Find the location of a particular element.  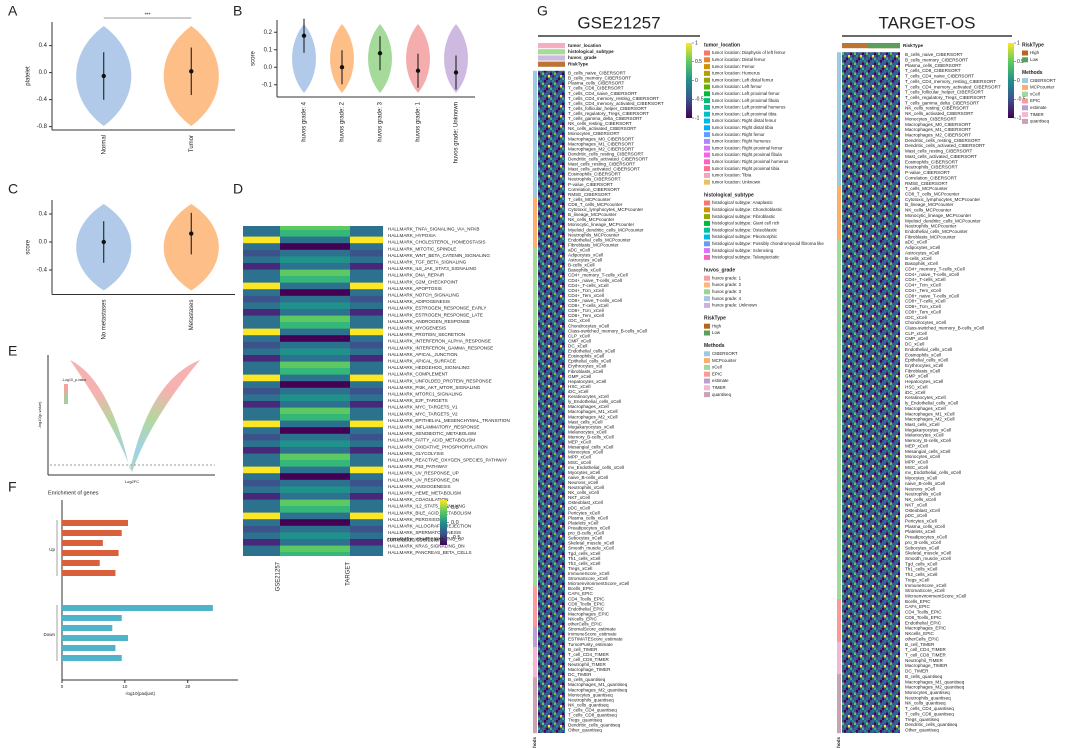

row-label: CD8+_Tem_xCell is located at coordinates (923, 311).